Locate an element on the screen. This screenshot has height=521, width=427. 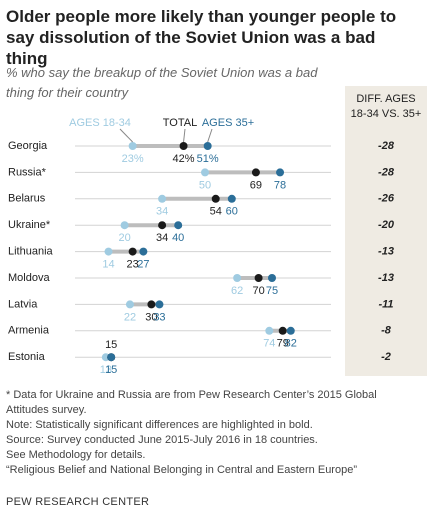
value-label: 74 is located at coordinates (269, 344).